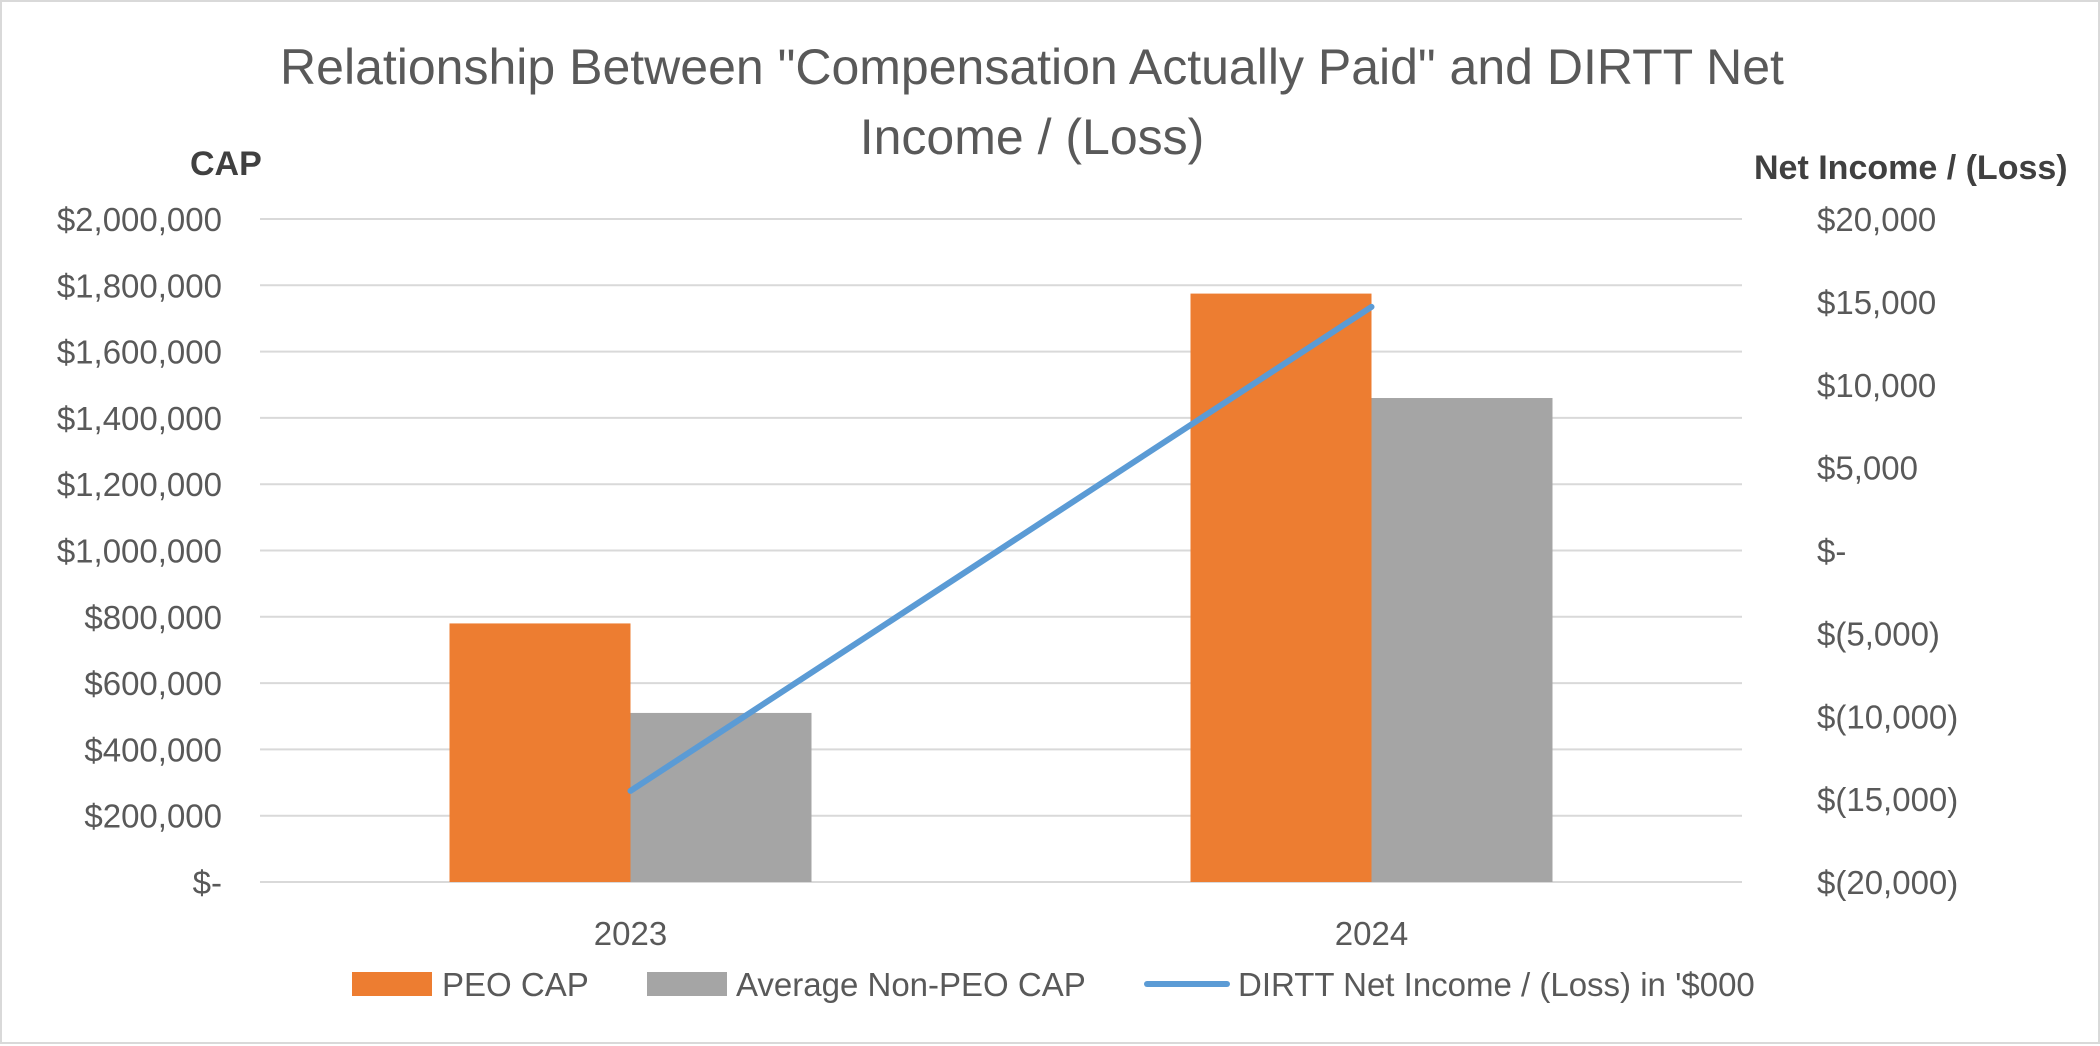 This screenshot has width=2100, height=1046. Describe the element at coordinates (139, 484) in the screenshot. I see `y-tick-label: $1,200,000` at that location.